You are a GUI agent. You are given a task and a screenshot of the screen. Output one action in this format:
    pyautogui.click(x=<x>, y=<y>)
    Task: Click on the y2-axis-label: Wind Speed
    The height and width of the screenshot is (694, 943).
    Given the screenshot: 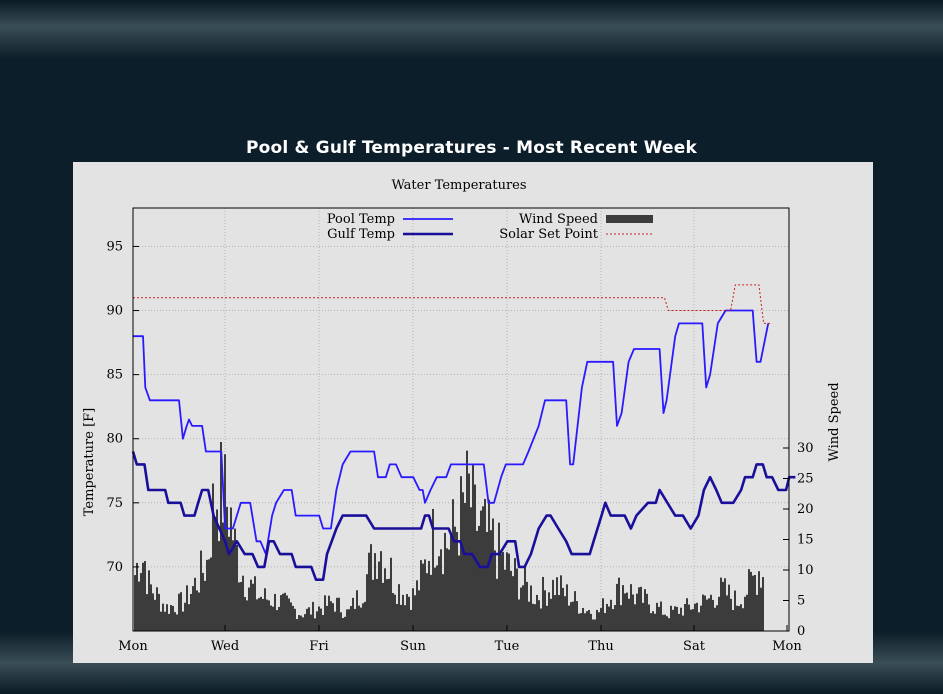 What is the action you would take?
    pyautogui.click(x=834, y=421)
    